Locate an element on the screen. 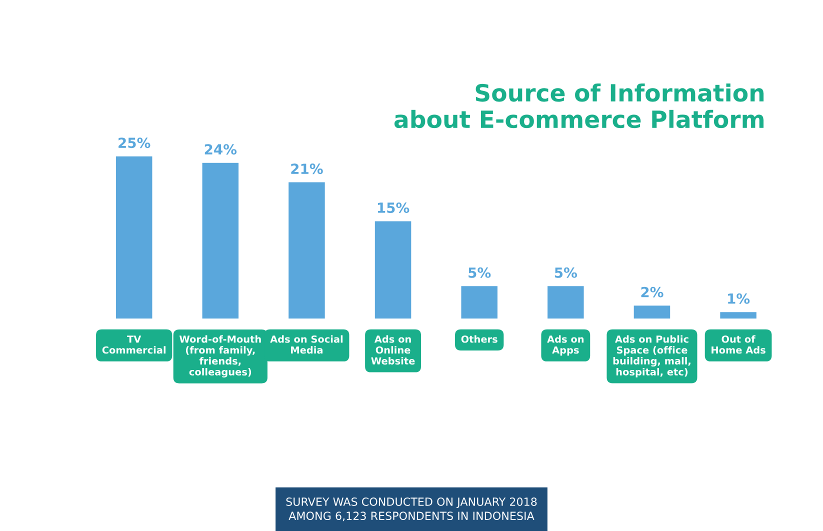 The image size is (823, 531). x-tick-label: Ads on Public Space (office building, mall, hospital, etc) is located at coordinates (651, 356).